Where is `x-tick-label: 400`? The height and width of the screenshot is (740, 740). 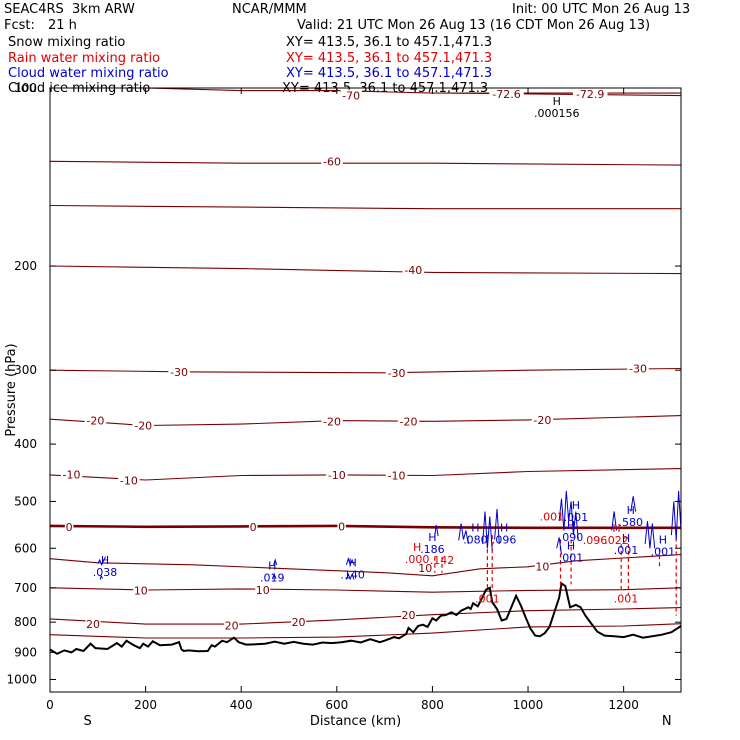 x-tick-label: 400 is located at coordinates (241, 705).